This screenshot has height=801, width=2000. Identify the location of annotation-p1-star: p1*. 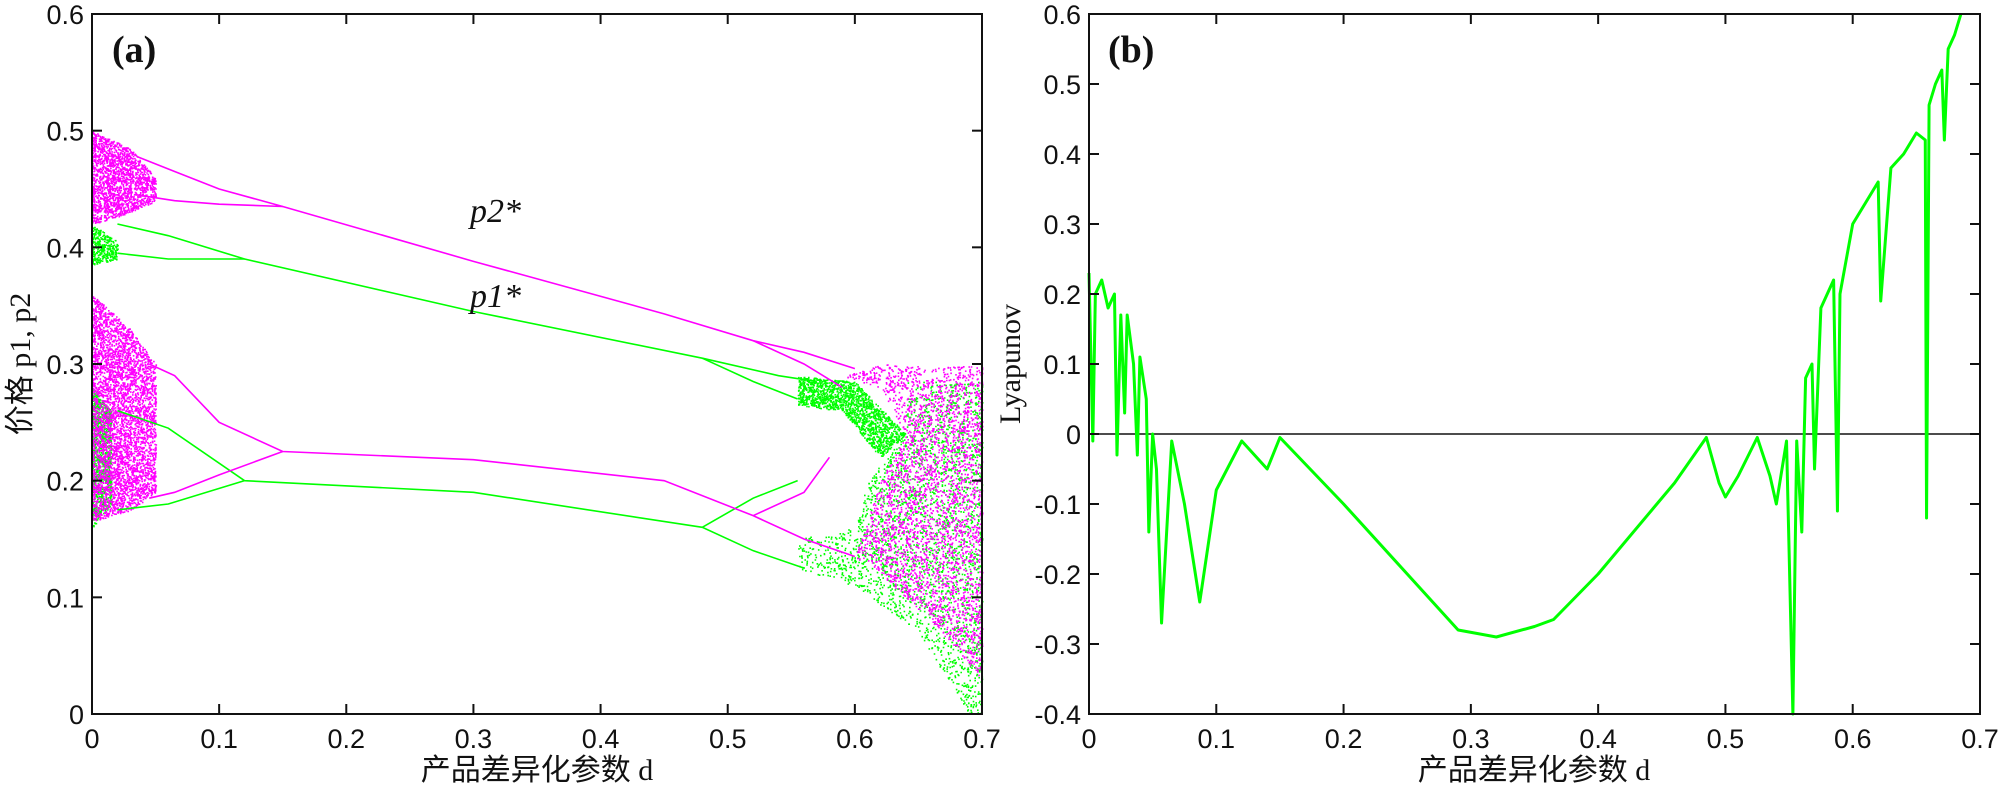
(494, 296).